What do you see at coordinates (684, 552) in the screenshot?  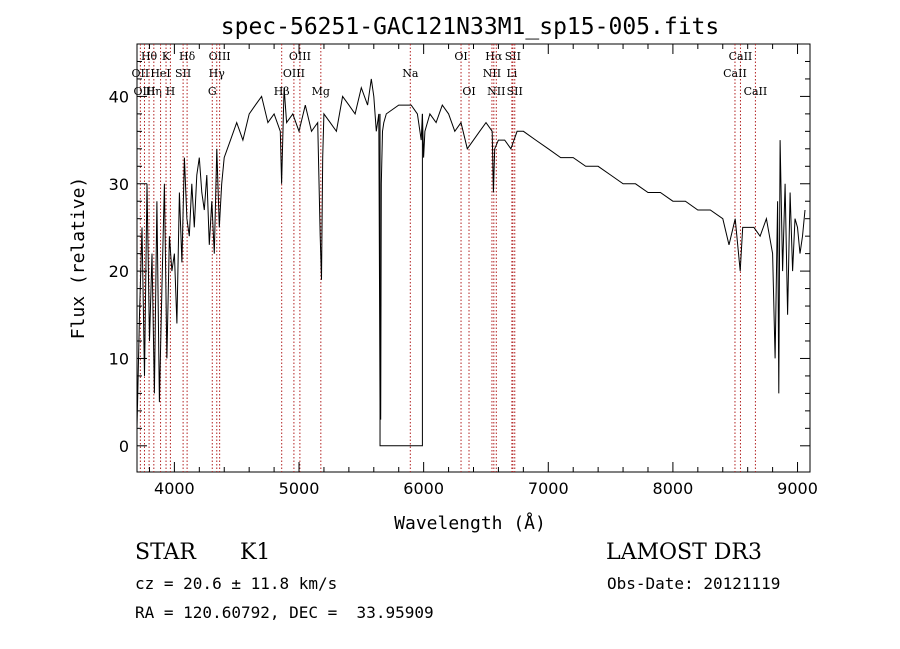 I see `survey-name: LAMOST DR3` at bounding box center [684, 552].